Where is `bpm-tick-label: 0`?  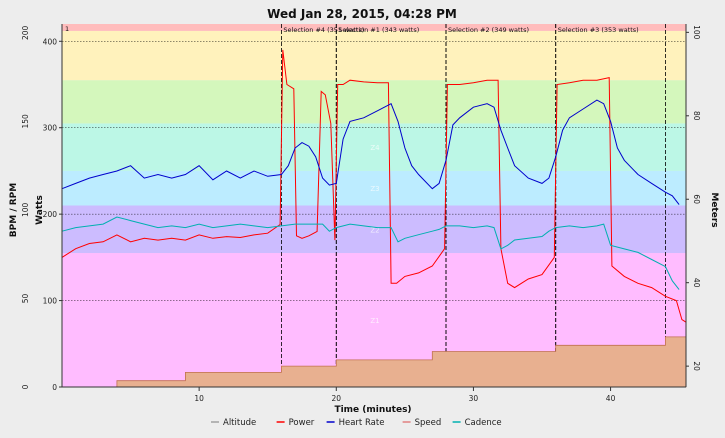
bpm-tick-label: 0 is located at coordinates (25, 386).